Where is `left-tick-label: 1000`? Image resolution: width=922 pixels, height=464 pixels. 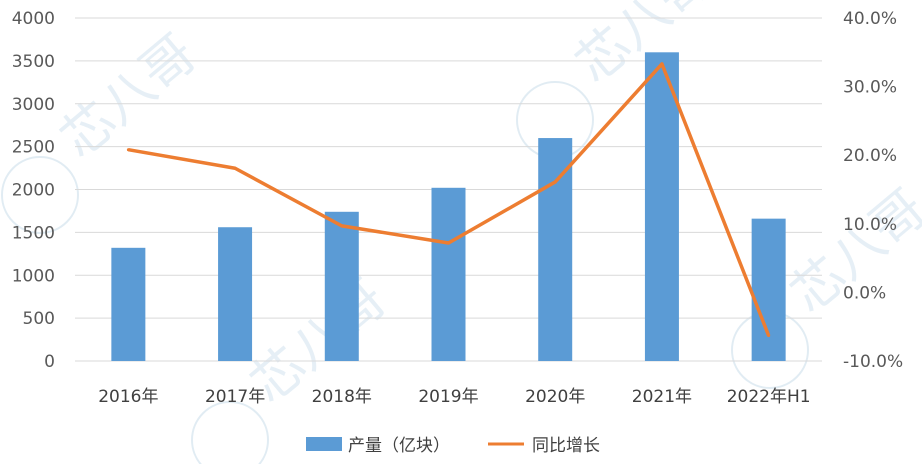
left-tick-label: 1000 is located at coordinates (33, 276).